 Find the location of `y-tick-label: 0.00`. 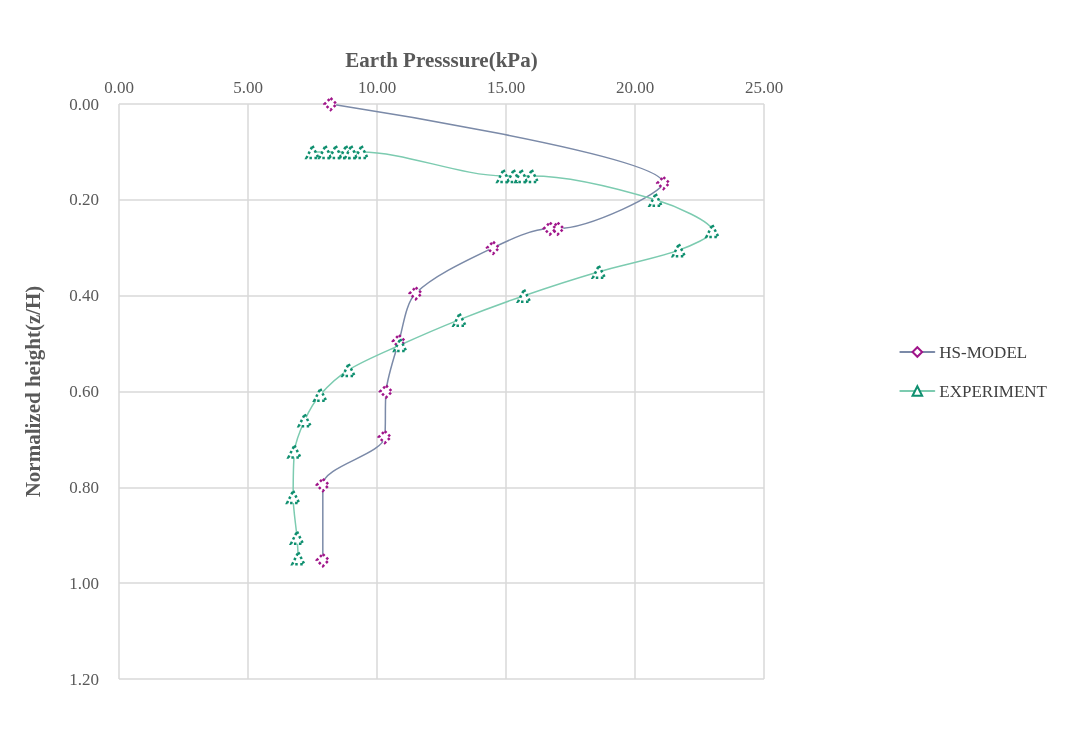

y-tick-label: 0.00 is located at coordinates (84, 104).